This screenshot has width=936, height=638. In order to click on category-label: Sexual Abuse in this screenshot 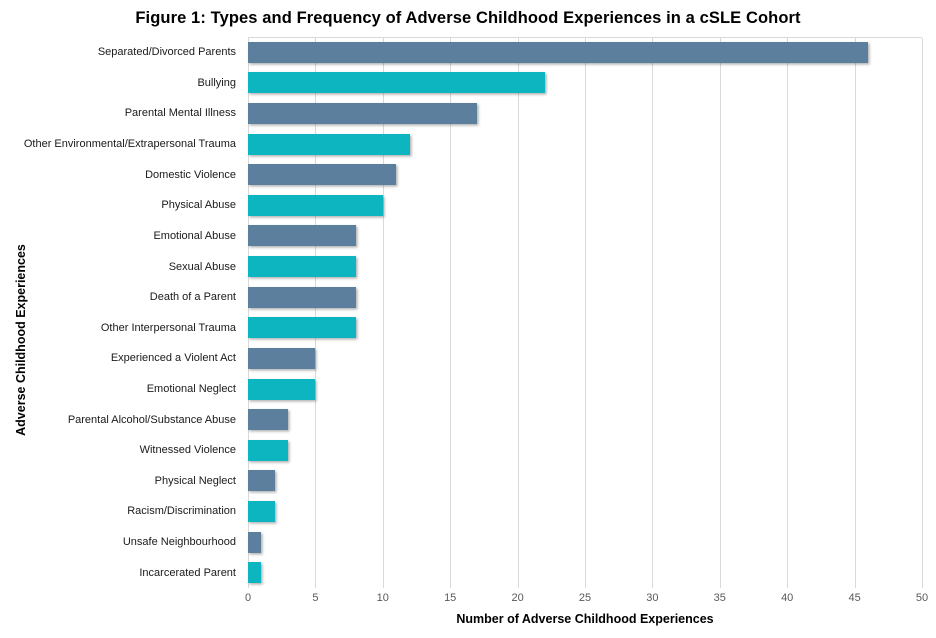, I will do `click(202, 266)`.